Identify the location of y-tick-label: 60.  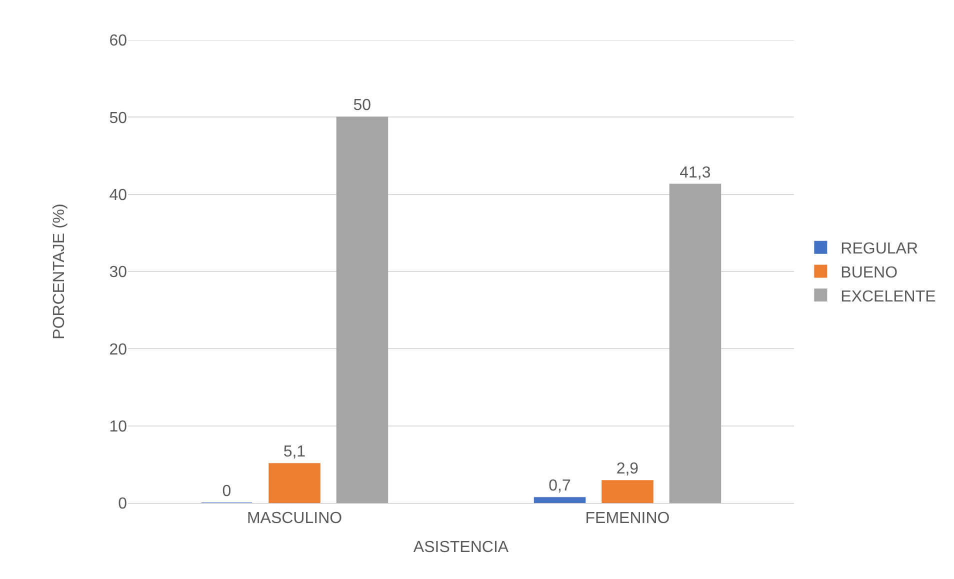
(118, 41).